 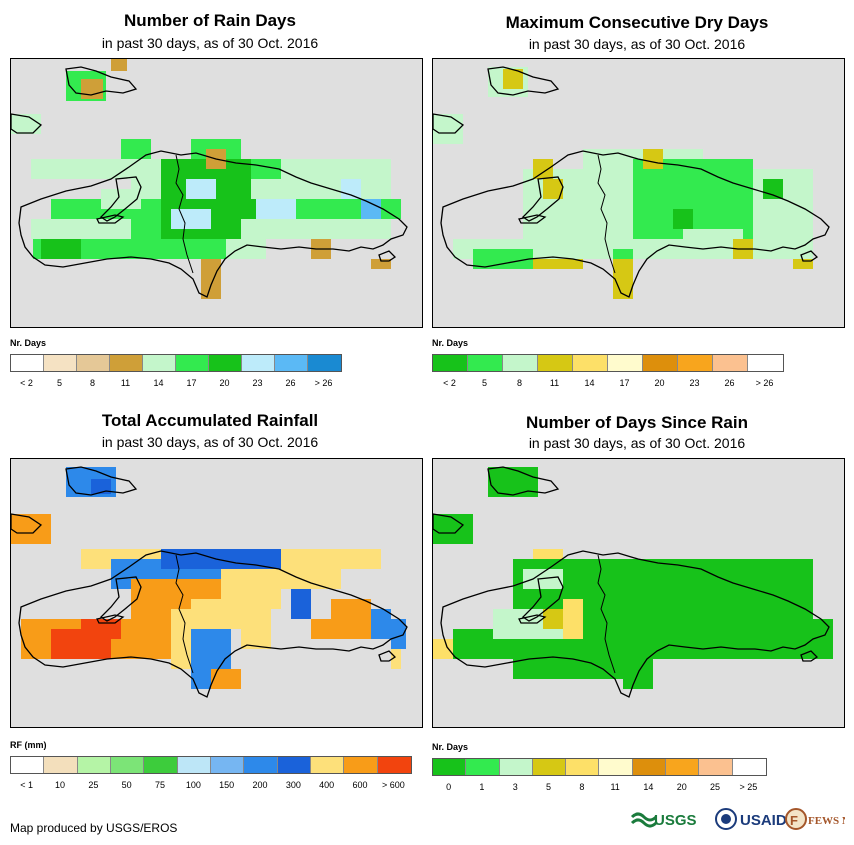 What do you see at coordinates (290, 383) in the screenshot?
I see `legend-label: 26` at bounding box center [290, 383].